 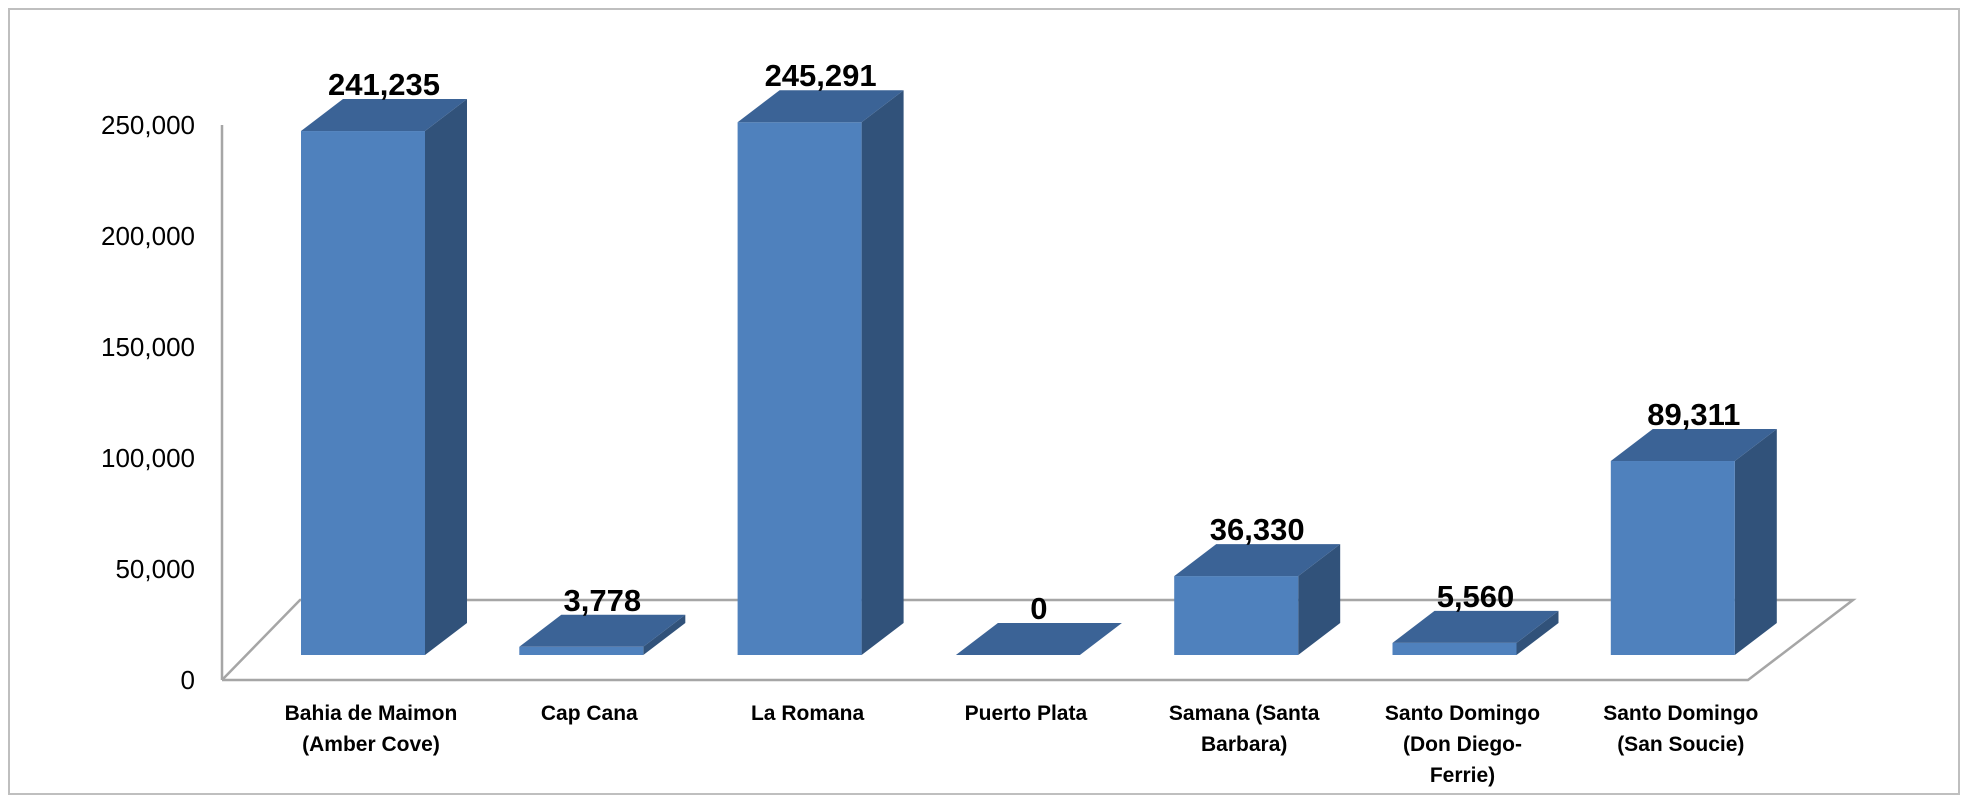 I want to click on x-tick-label: Samana (Santa Barbara), so click(x=1244, y=729).